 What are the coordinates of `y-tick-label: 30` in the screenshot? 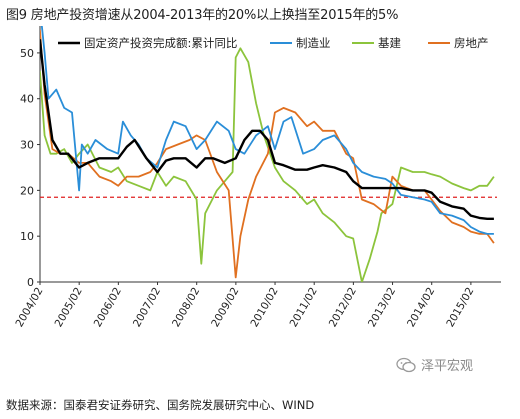 It's located at (27, 145).